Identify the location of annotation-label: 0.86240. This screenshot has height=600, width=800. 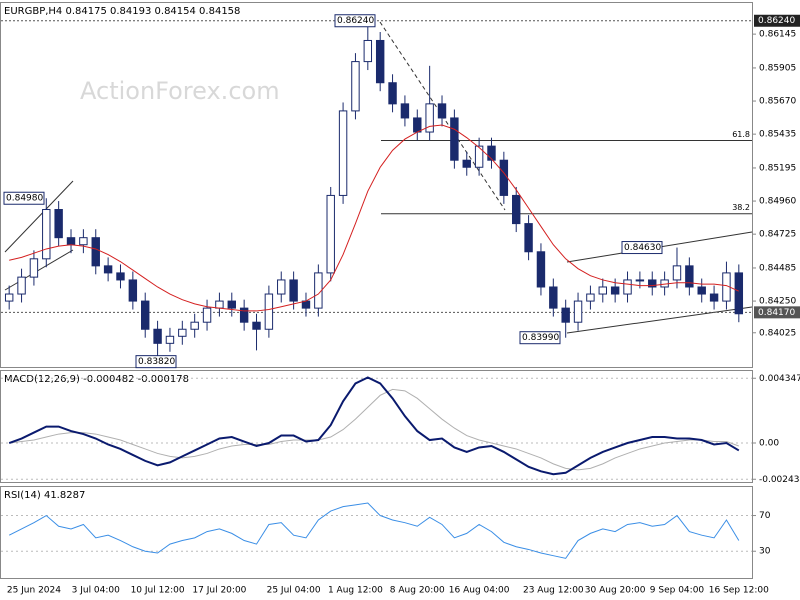
(355, 21).